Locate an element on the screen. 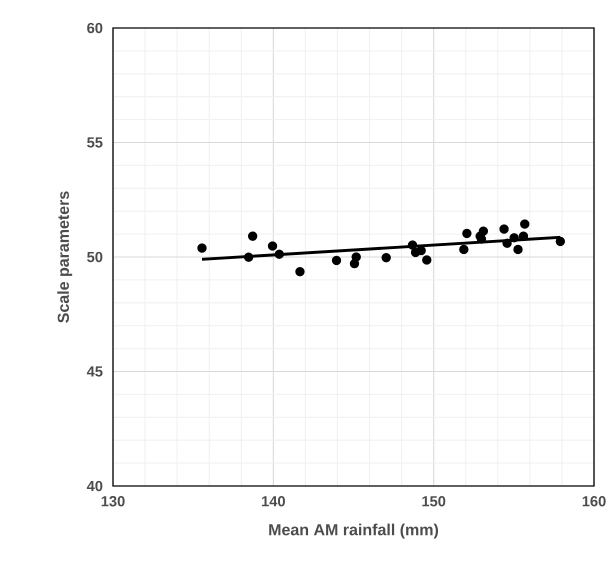  y-tick-label: 45 is located at coordinates (94, 371).